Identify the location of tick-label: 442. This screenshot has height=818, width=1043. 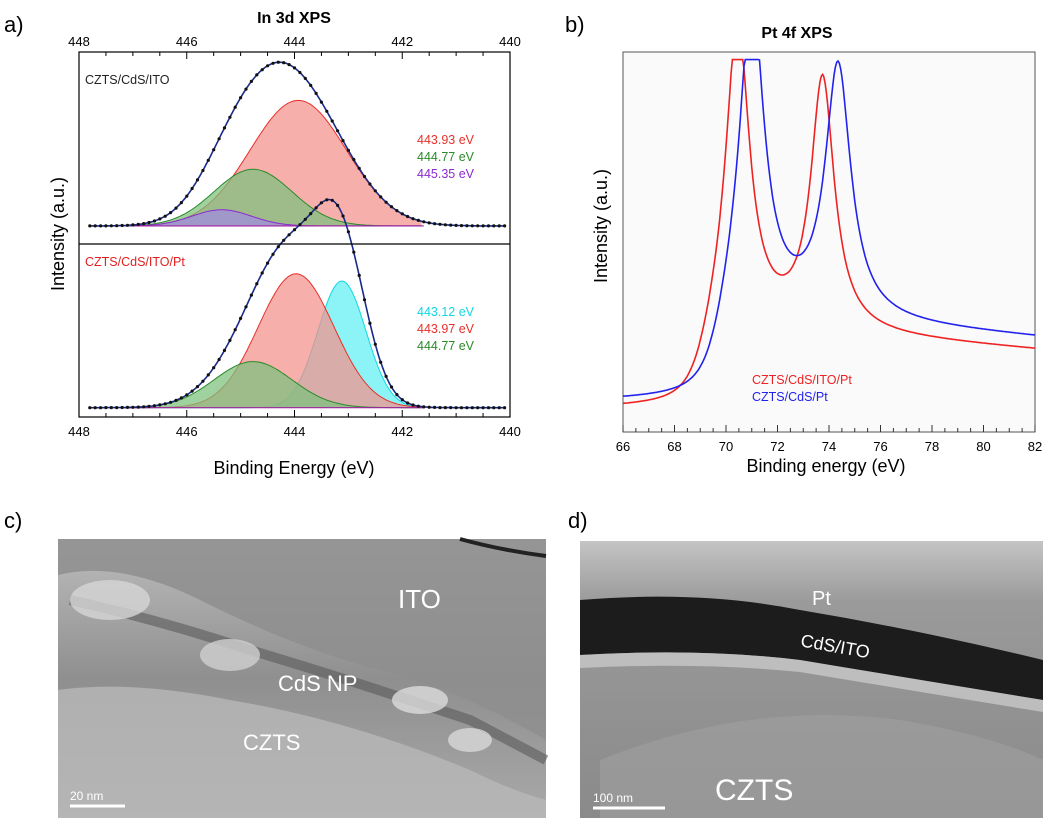
(402, 41).